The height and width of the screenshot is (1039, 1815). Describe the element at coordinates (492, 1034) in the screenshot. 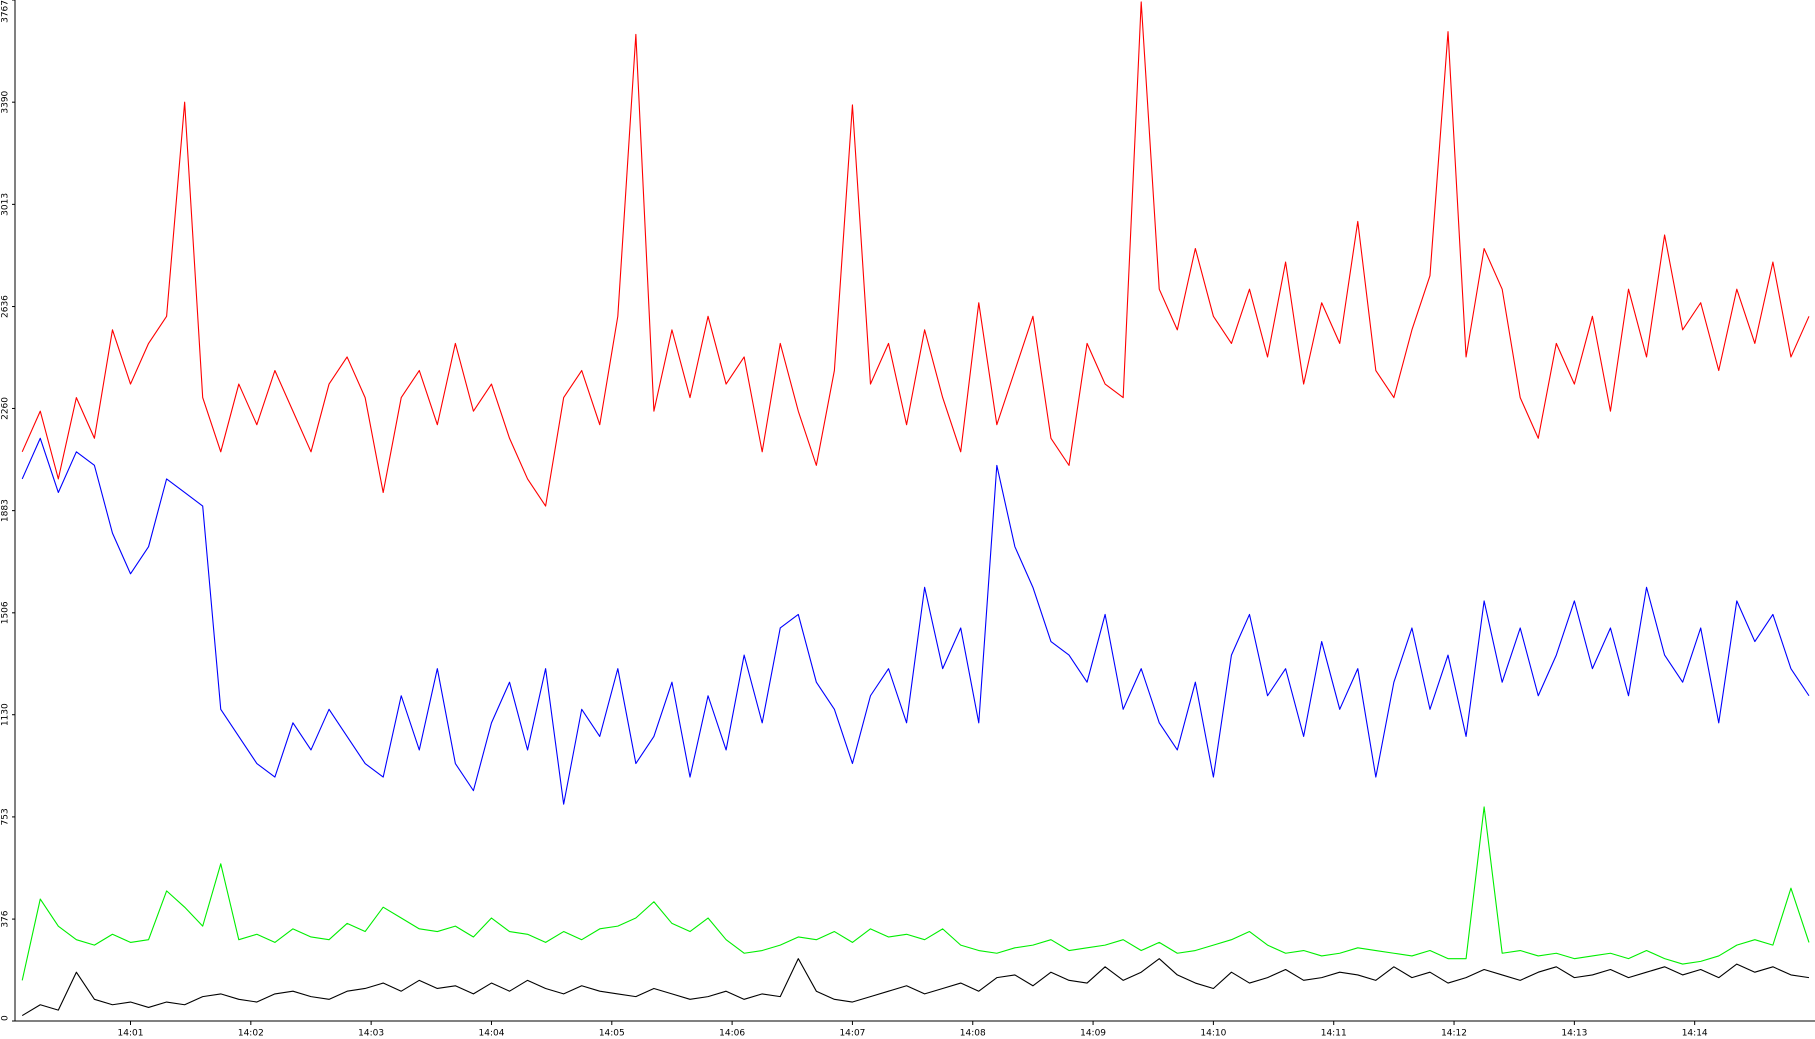

I see `x-tick-label: 14:04` at that location.